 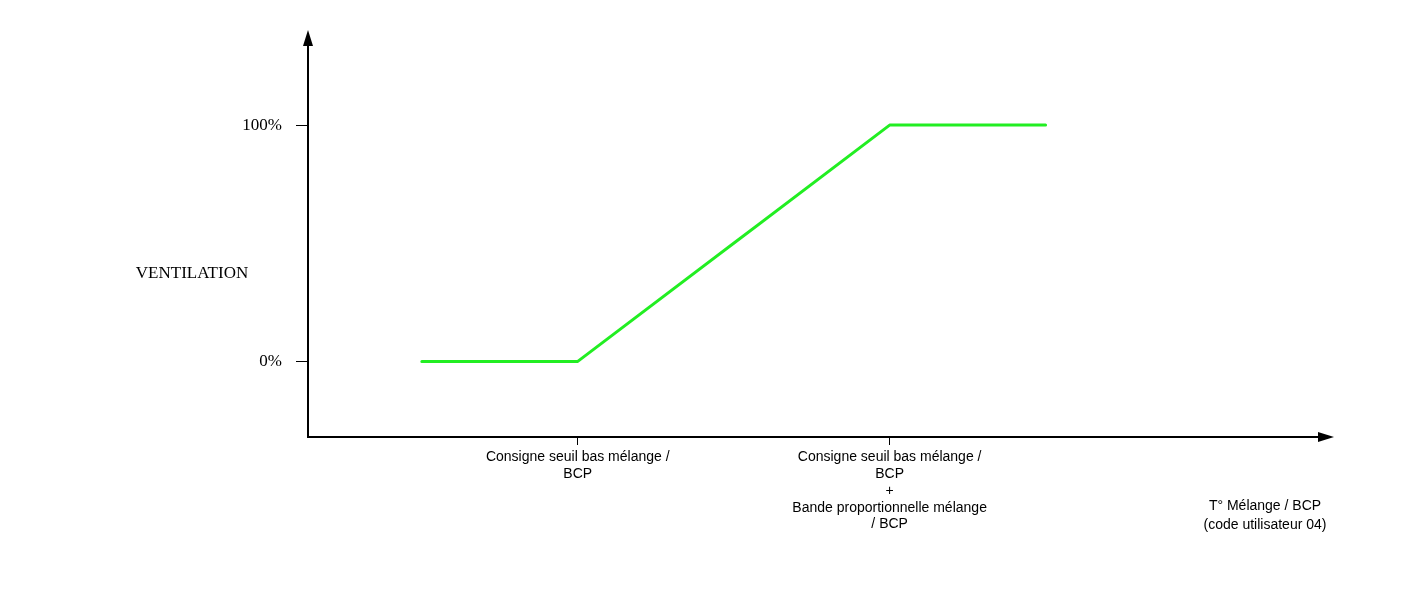 I want to click on y-axis-title: VENTILATION, so click(x=192, y=272).